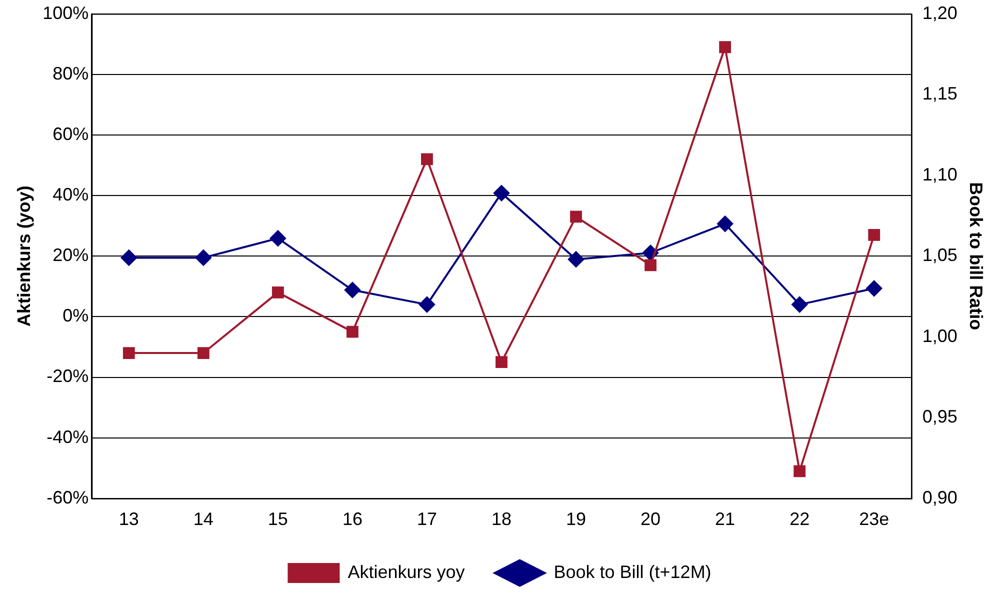 The width and height of the screenshot is (1000, 596). I want to click on y-tick-label: 60%, so click(70, 134).